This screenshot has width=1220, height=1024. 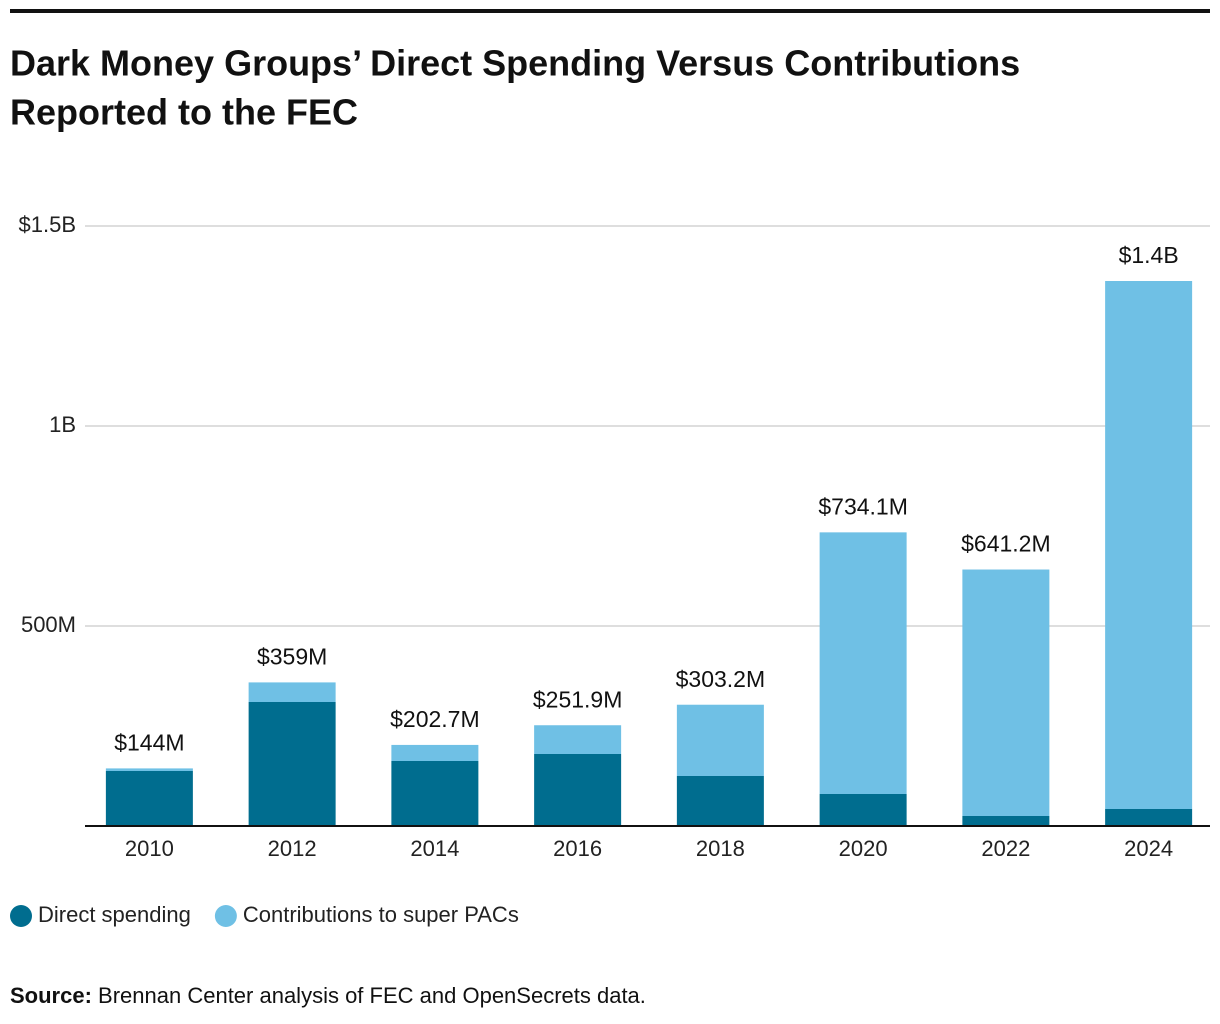 What do you see at coordinates (149, 848) in the screenshot?
I see `x-tick-label: 2010` at bounding box center [149, 848].